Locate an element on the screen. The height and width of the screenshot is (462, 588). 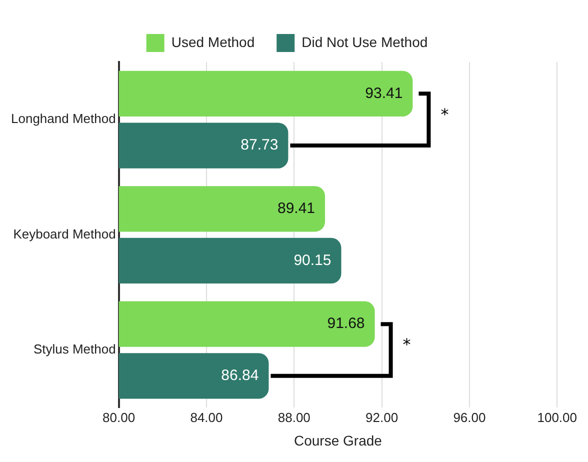
x-tick-label: 92.00 is located at coordinates (382, 417).